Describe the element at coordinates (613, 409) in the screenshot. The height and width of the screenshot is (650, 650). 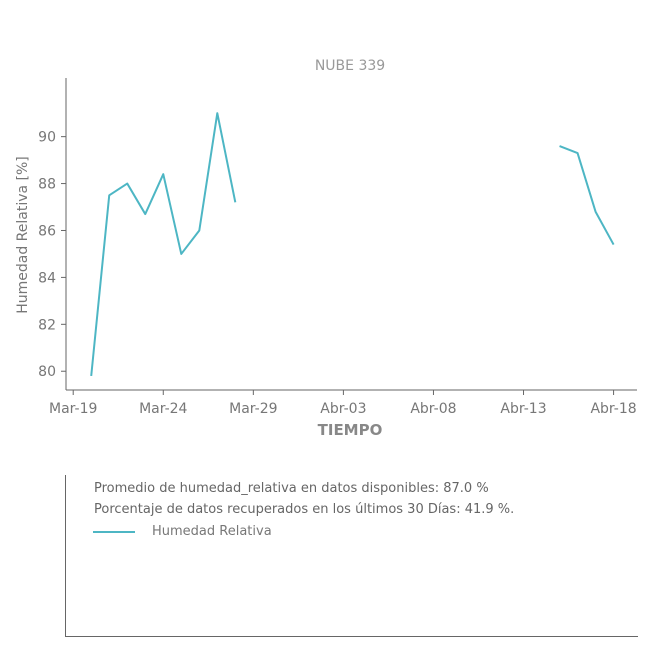
I see `x-tick-label: Abr-18` at that location.